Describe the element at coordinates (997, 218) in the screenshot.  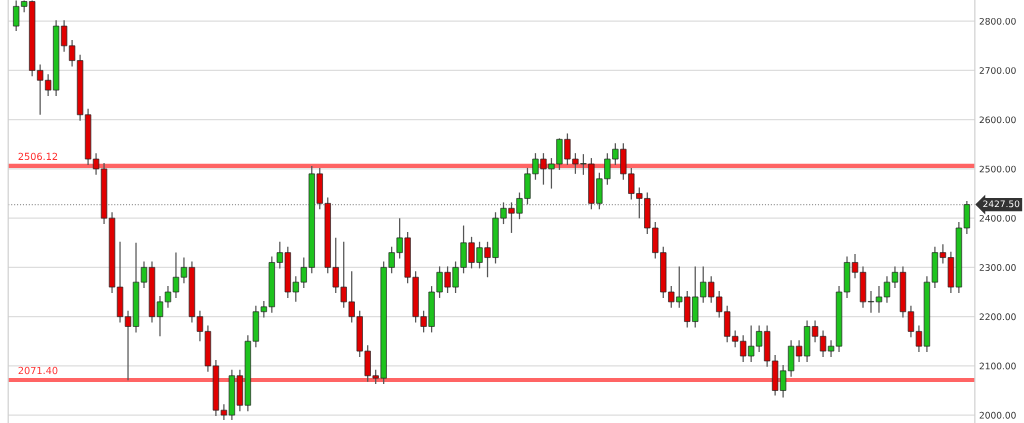
I see `y-tick-label: 2400.00` at that location.